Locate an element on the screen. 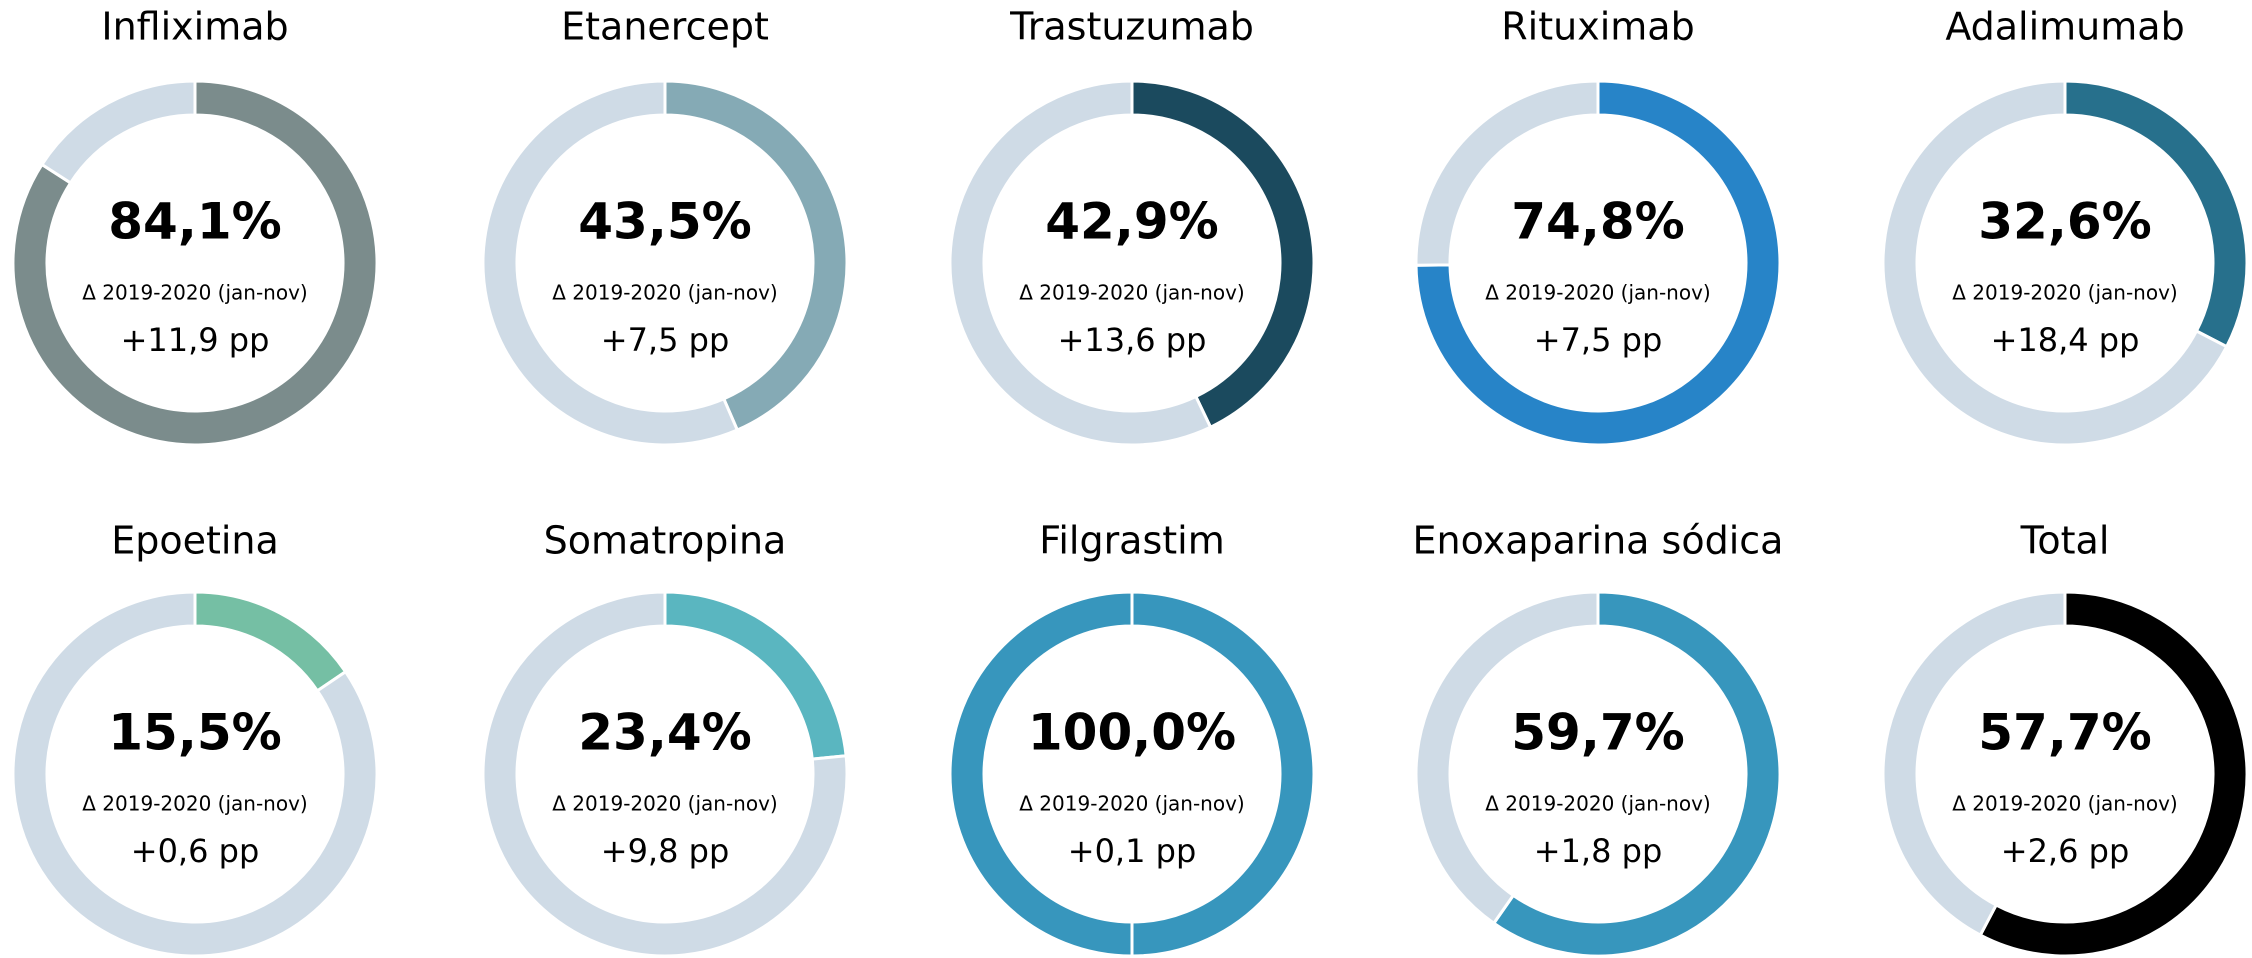 This screenshot has width=2252, height=958. chart-title: Trastuzumab is located at coordinates (1131, 27).